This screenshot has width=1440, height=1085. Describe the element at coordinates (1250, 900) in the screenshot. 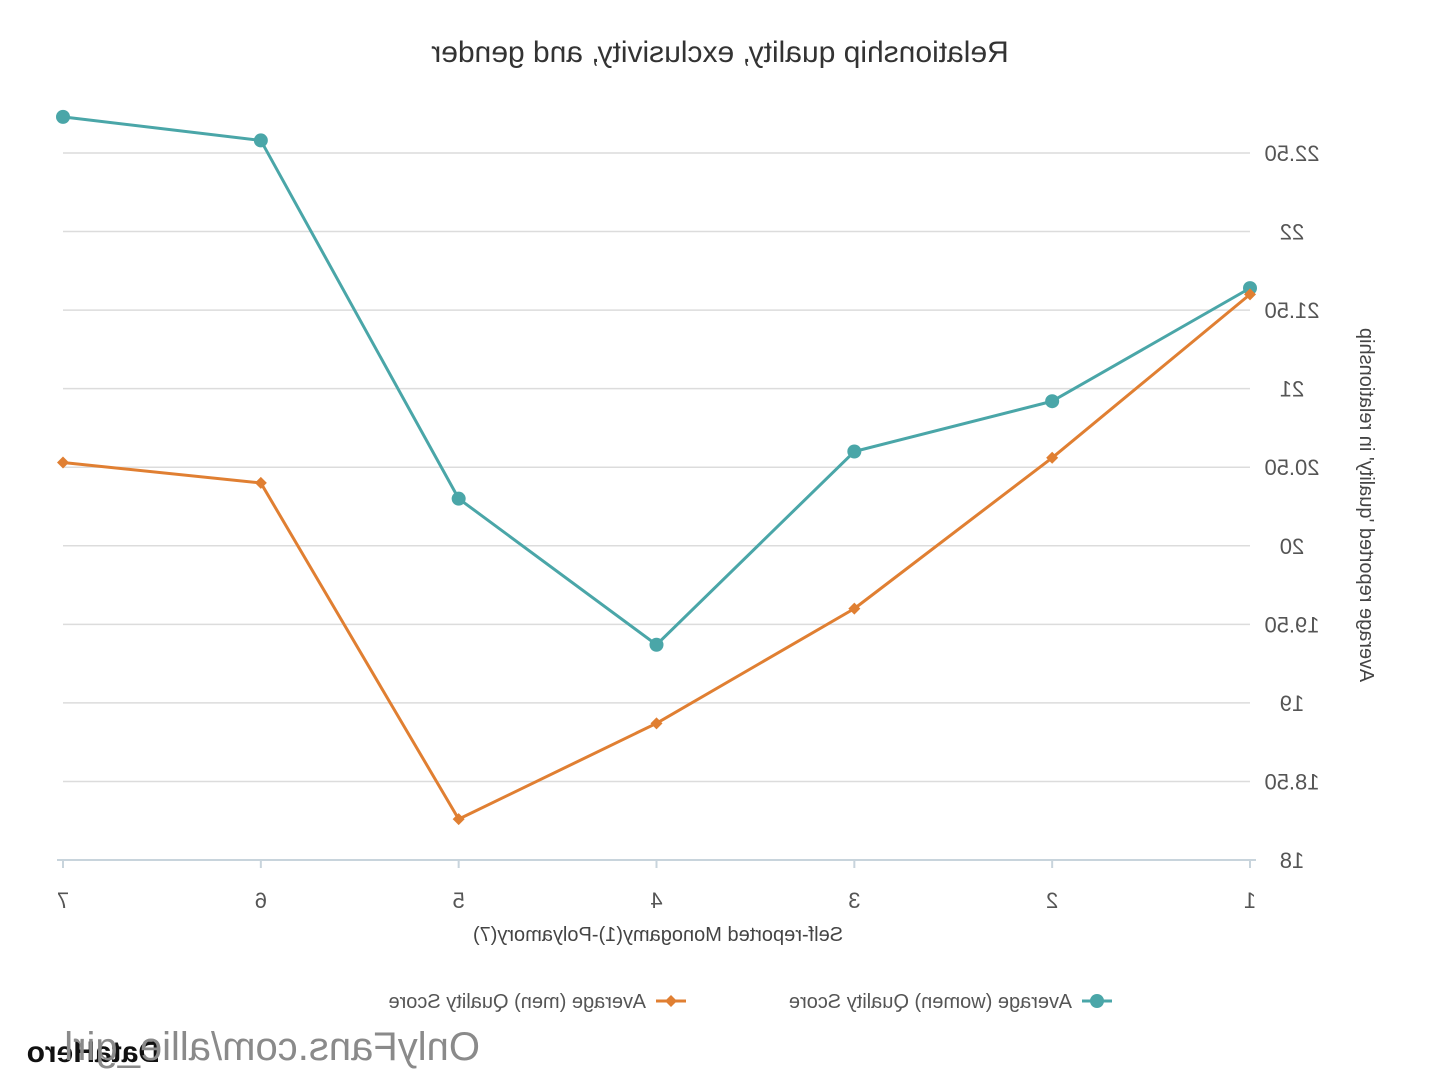

I see `x-tick-label: 1` at that location.